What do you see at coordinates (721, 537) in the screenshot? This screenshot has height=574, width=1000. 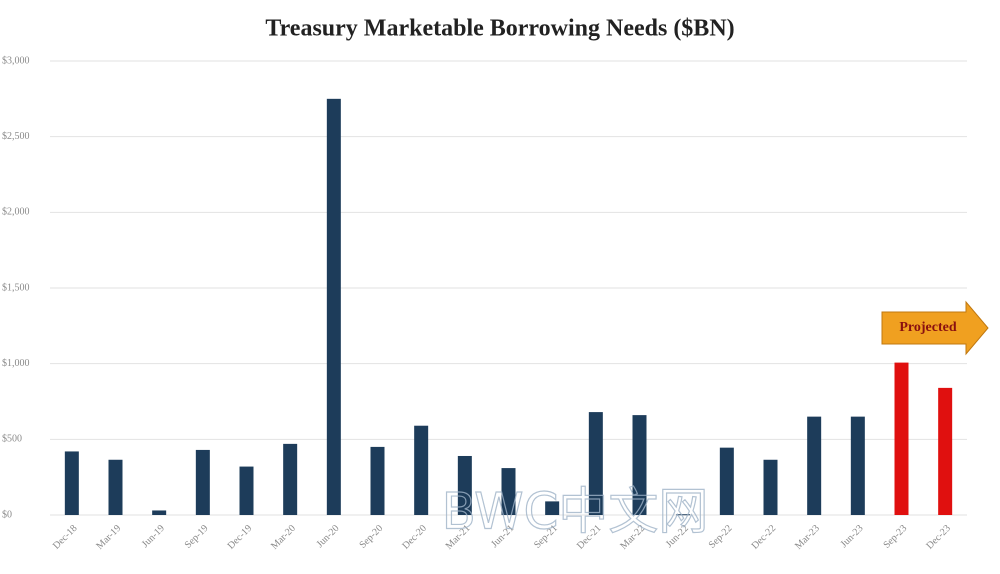 I see `x-tick-label: Sep-22` at bounding box center [721, 537].